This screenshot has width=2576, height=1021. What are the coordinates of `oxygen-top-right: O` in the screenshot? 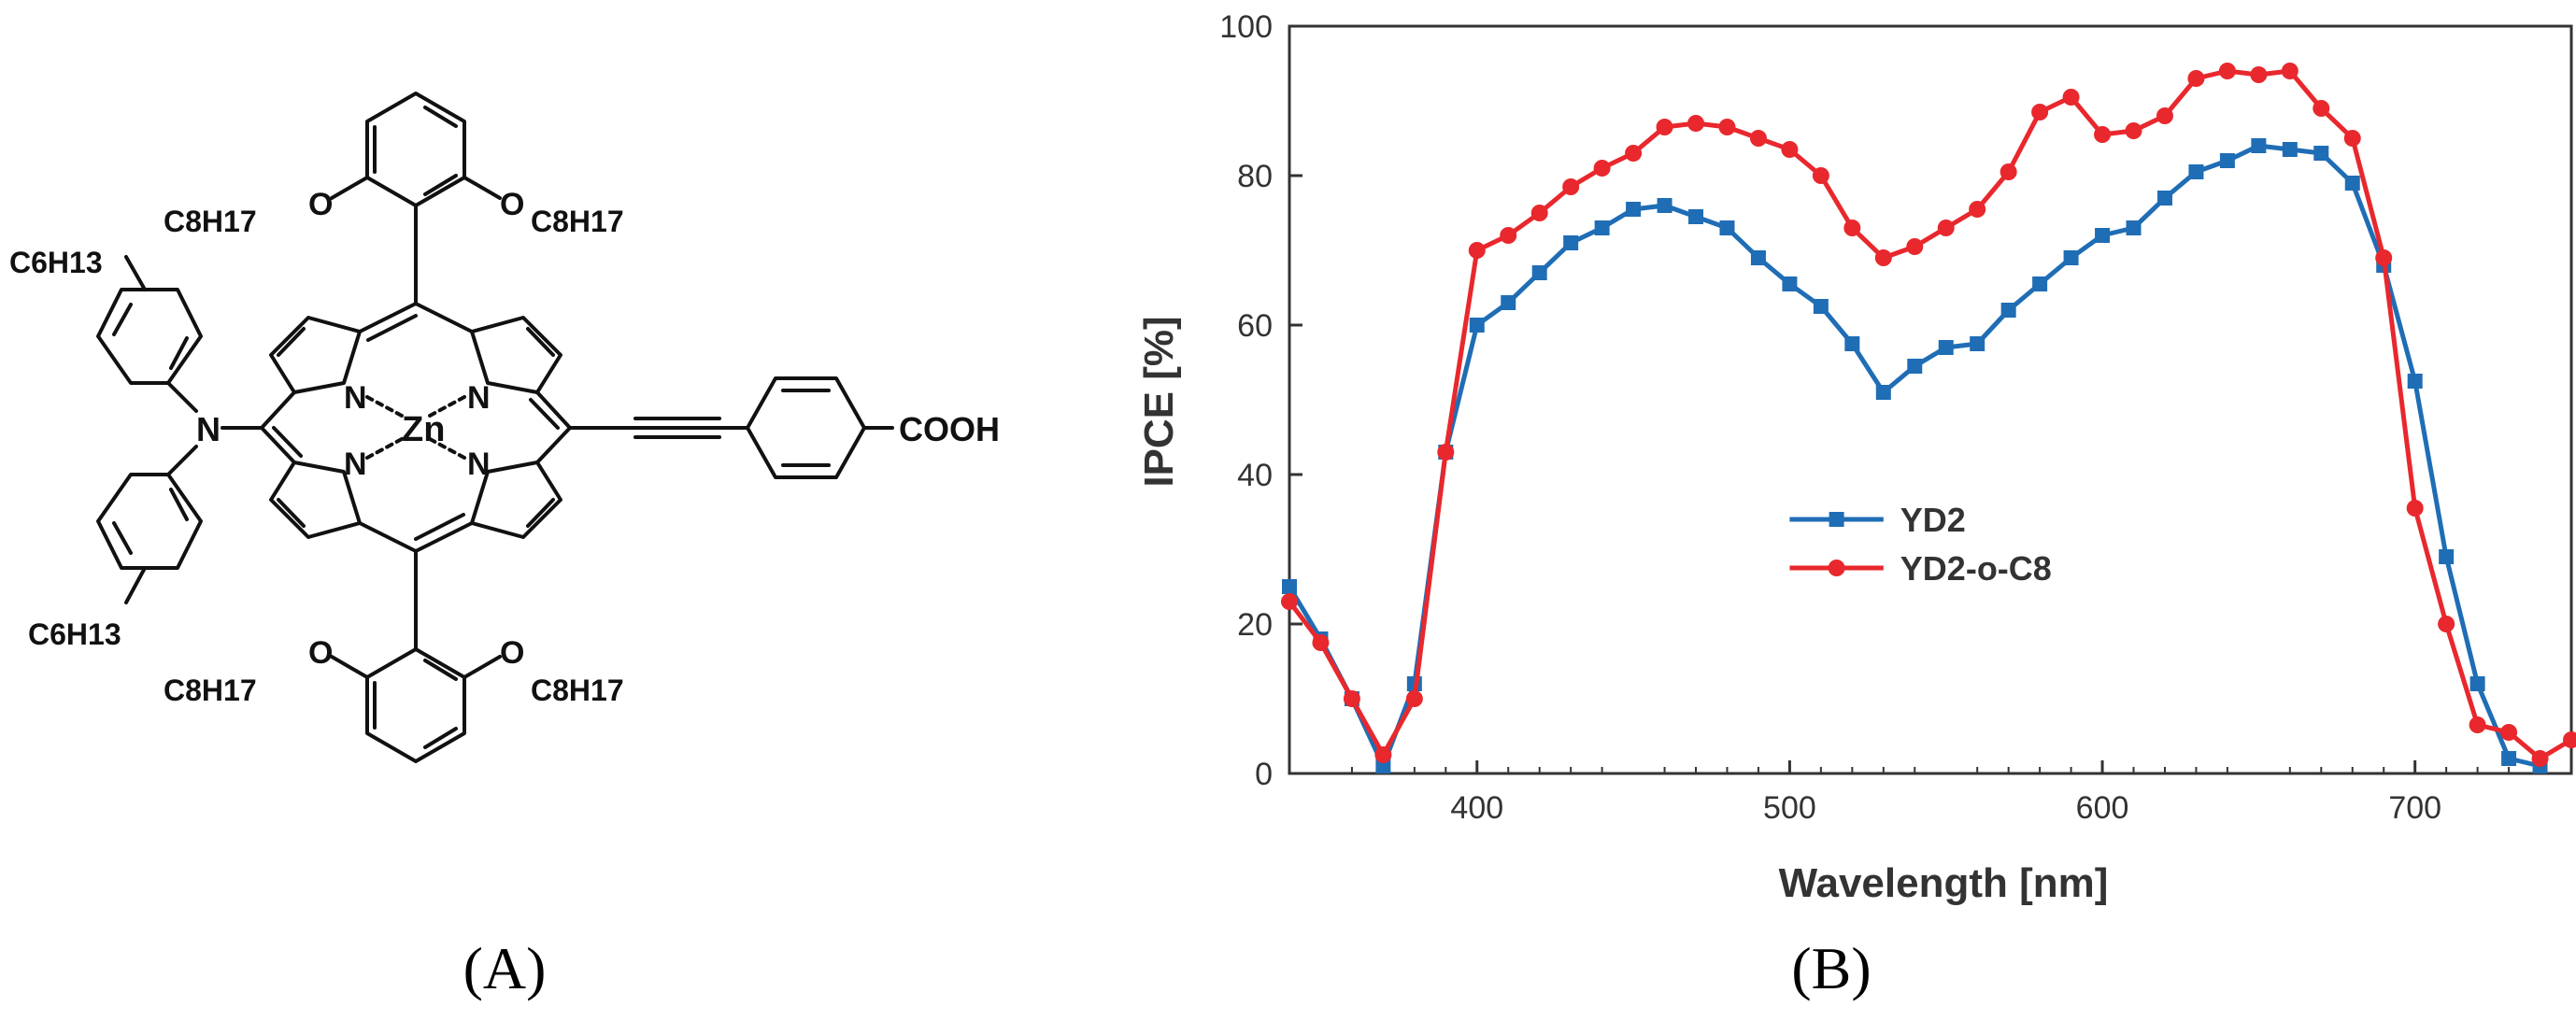 It's located at (512, 204).